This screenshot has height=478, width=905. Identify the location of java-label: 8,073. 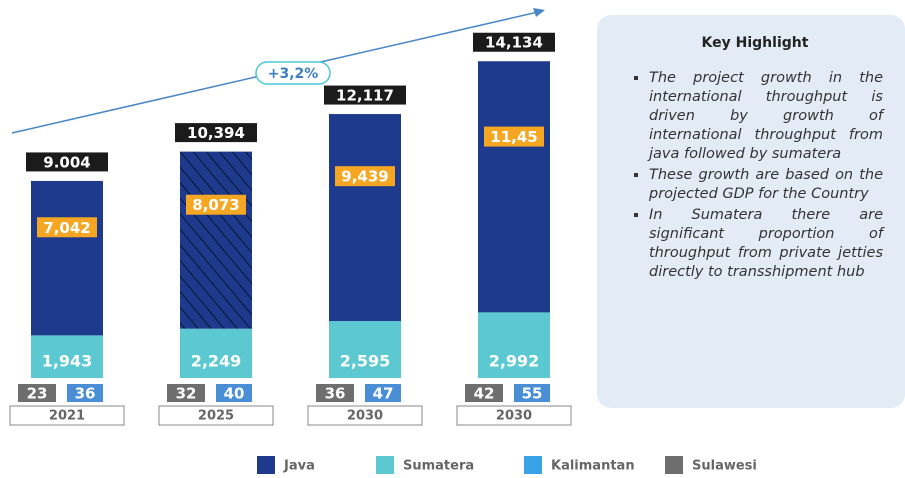
(215, 205).